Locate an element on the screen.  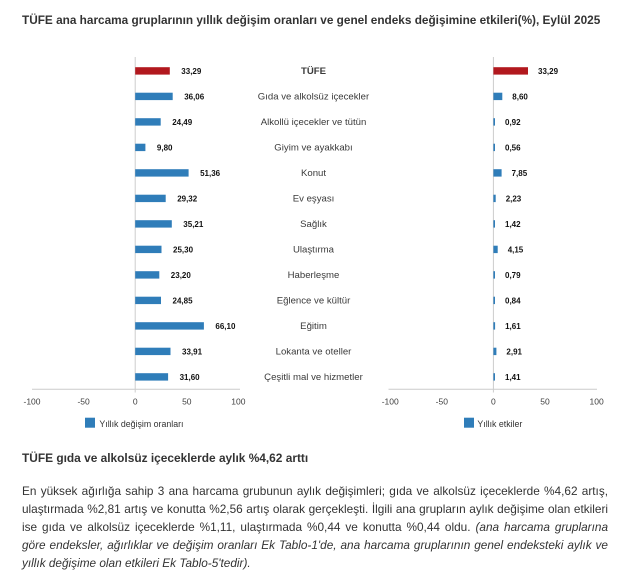
svg-text: 23,20 is located at coordinates (181, 275).